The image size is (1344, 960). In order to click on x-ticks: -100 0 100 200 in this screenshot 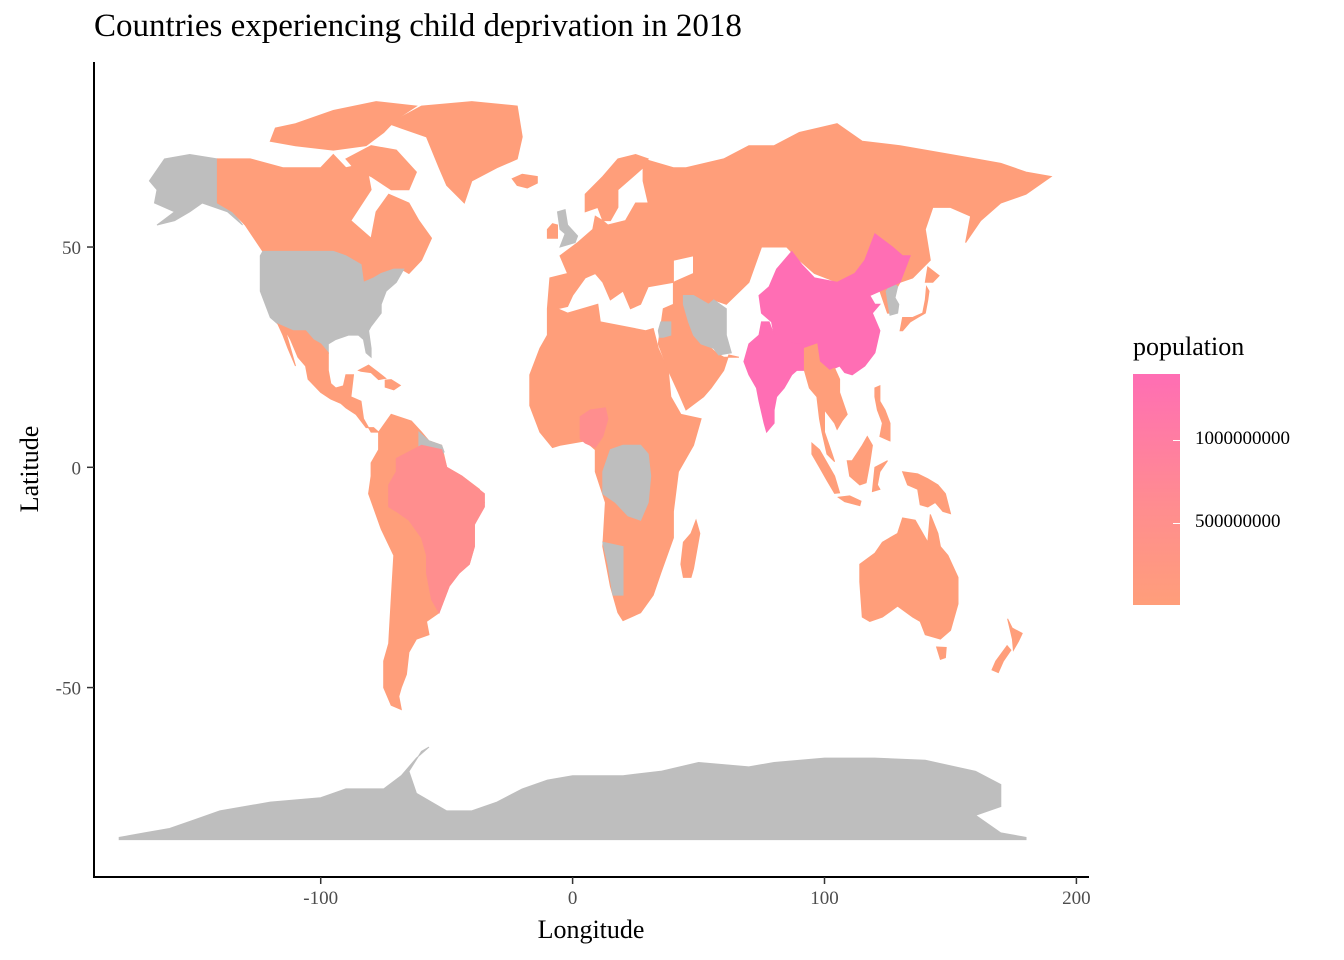, I will do `click(697, 893)`.